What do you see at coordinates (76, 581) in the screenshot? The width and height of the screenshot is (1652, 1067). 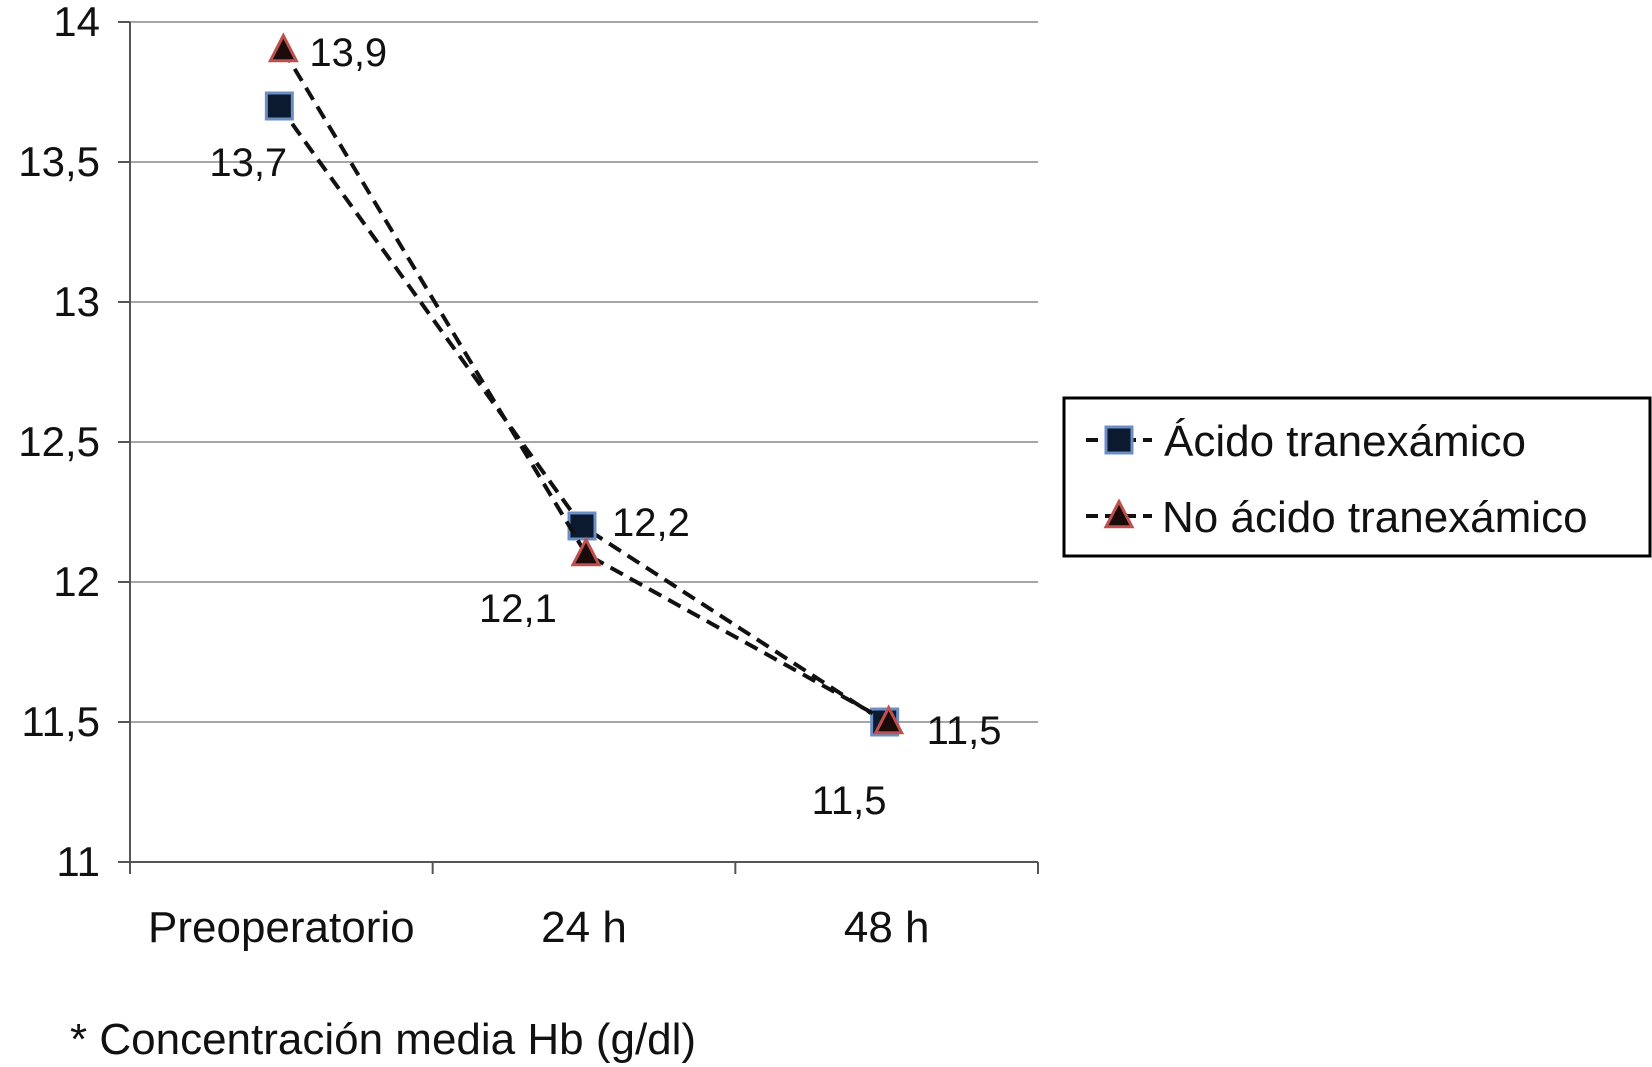 I see `y-tick-label: 12` at bounding box center [76, 581].